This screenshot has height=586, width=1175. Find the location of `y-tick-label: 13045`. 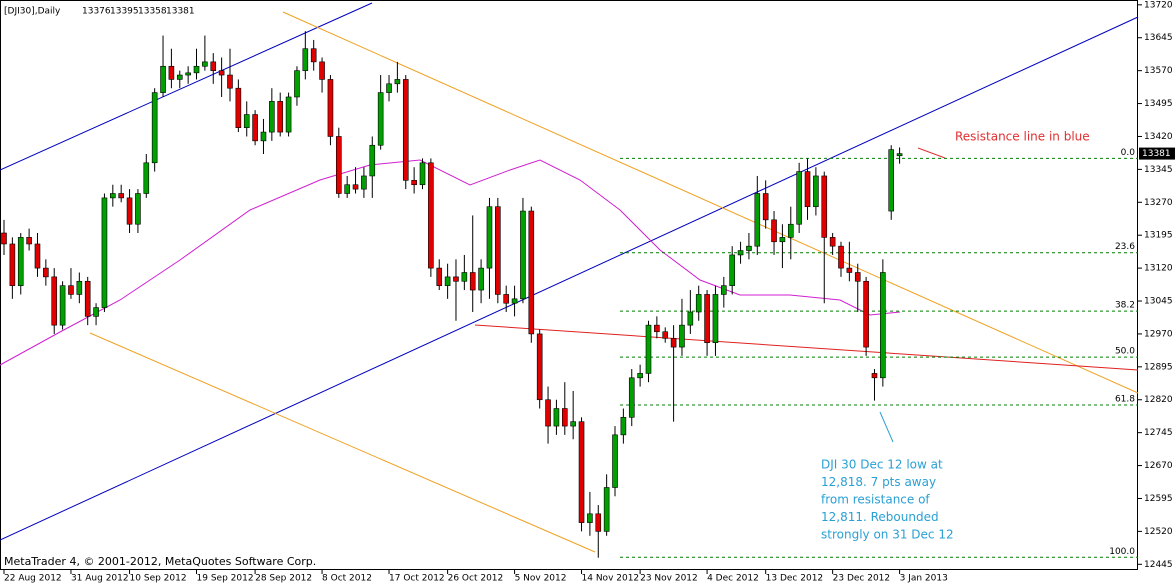

y-tick-label: 13045 is located at coordinates (1158, 302).